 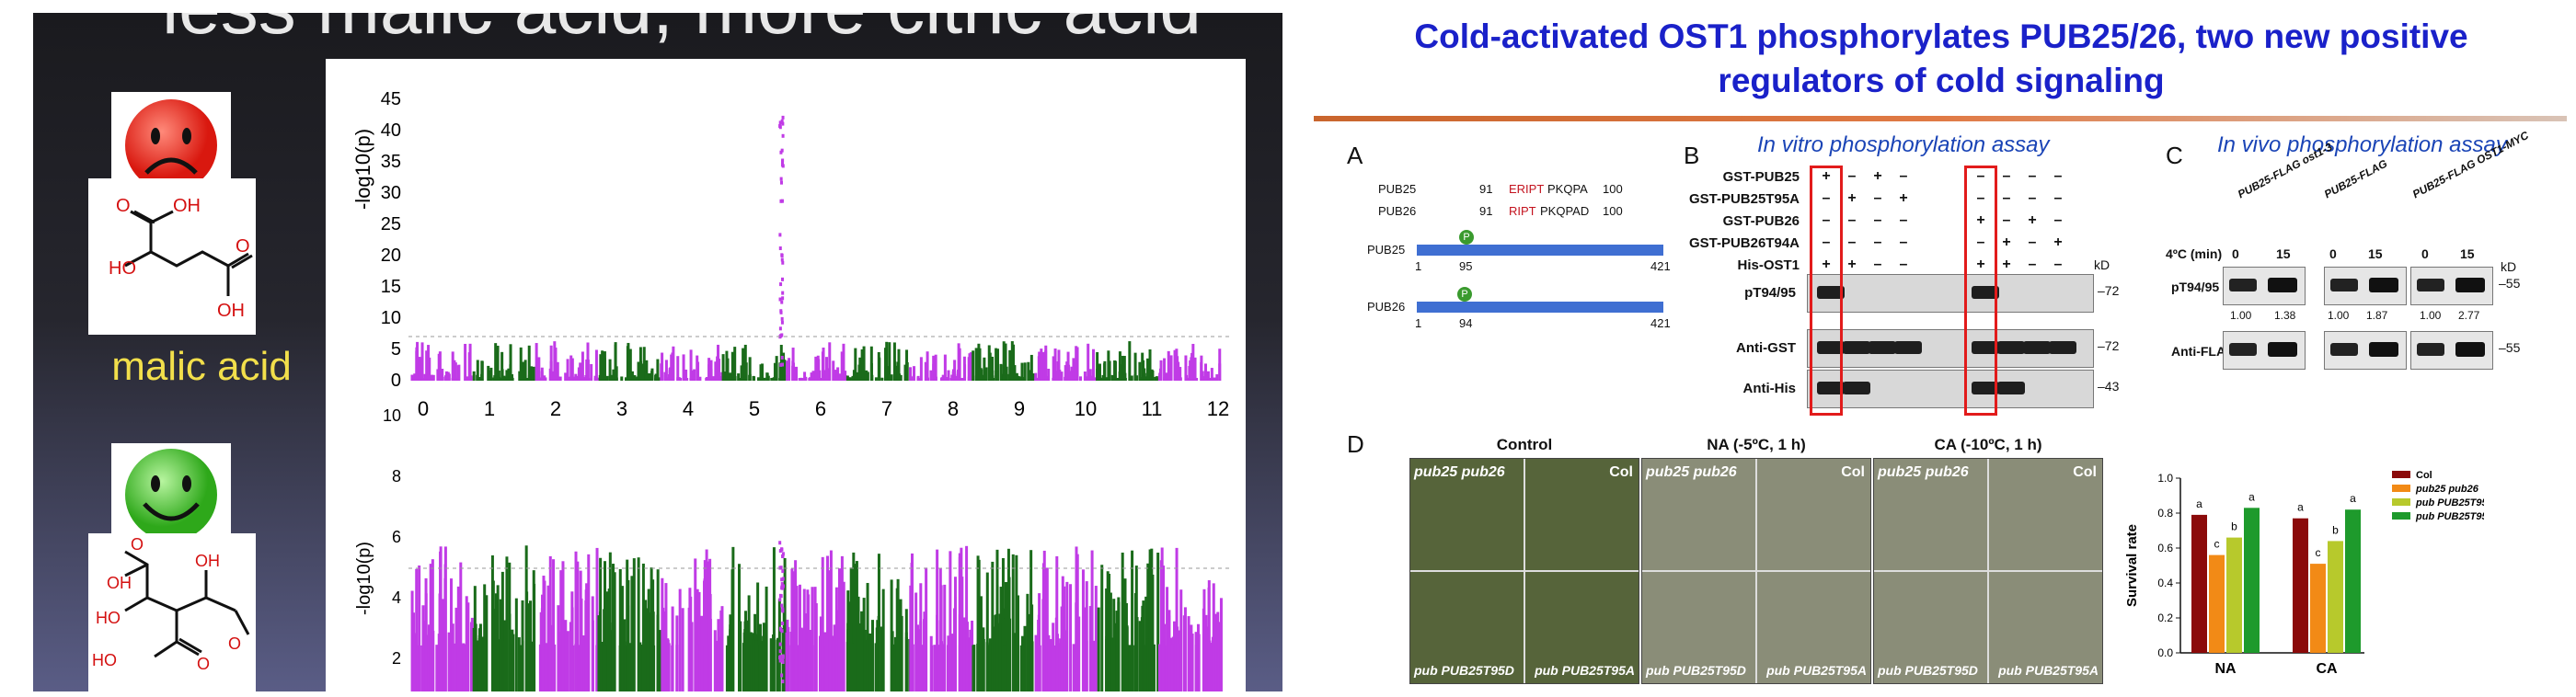 What do you see at coordinates (2509, 266) in the screenshot?
I see `panel-c-kd: kD` at bounding box center [2509, 266].